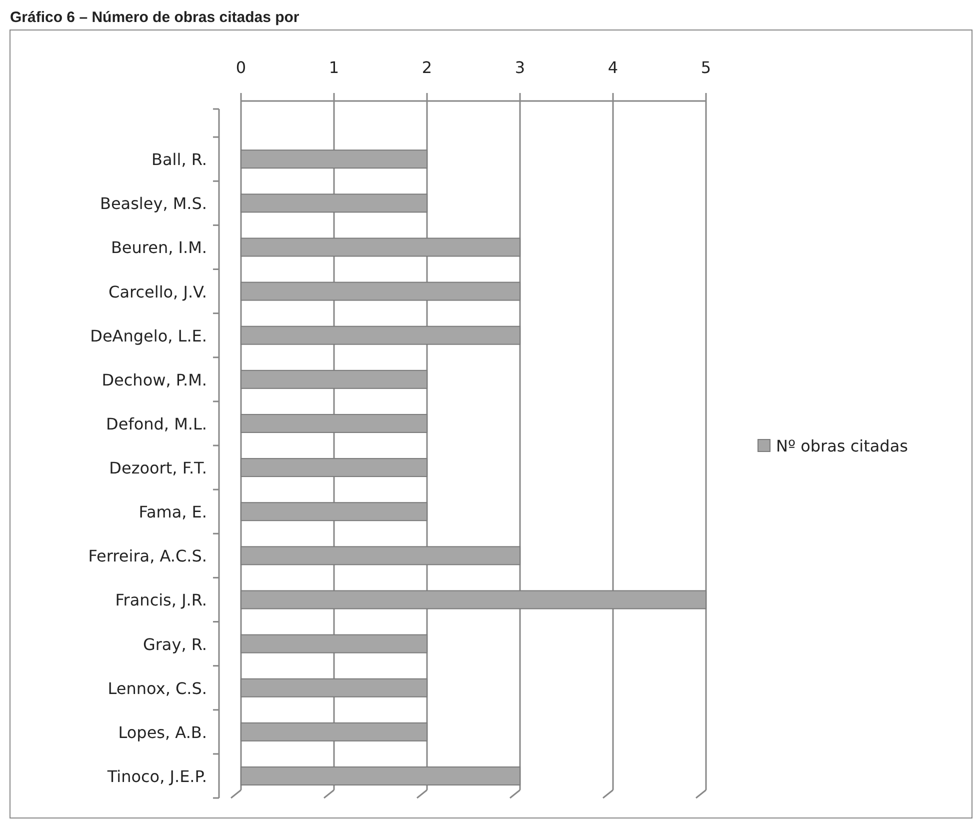 This screenshot has width=974, height=828. I want to click on y-tick-label: Fama, E., so click(172, 512).